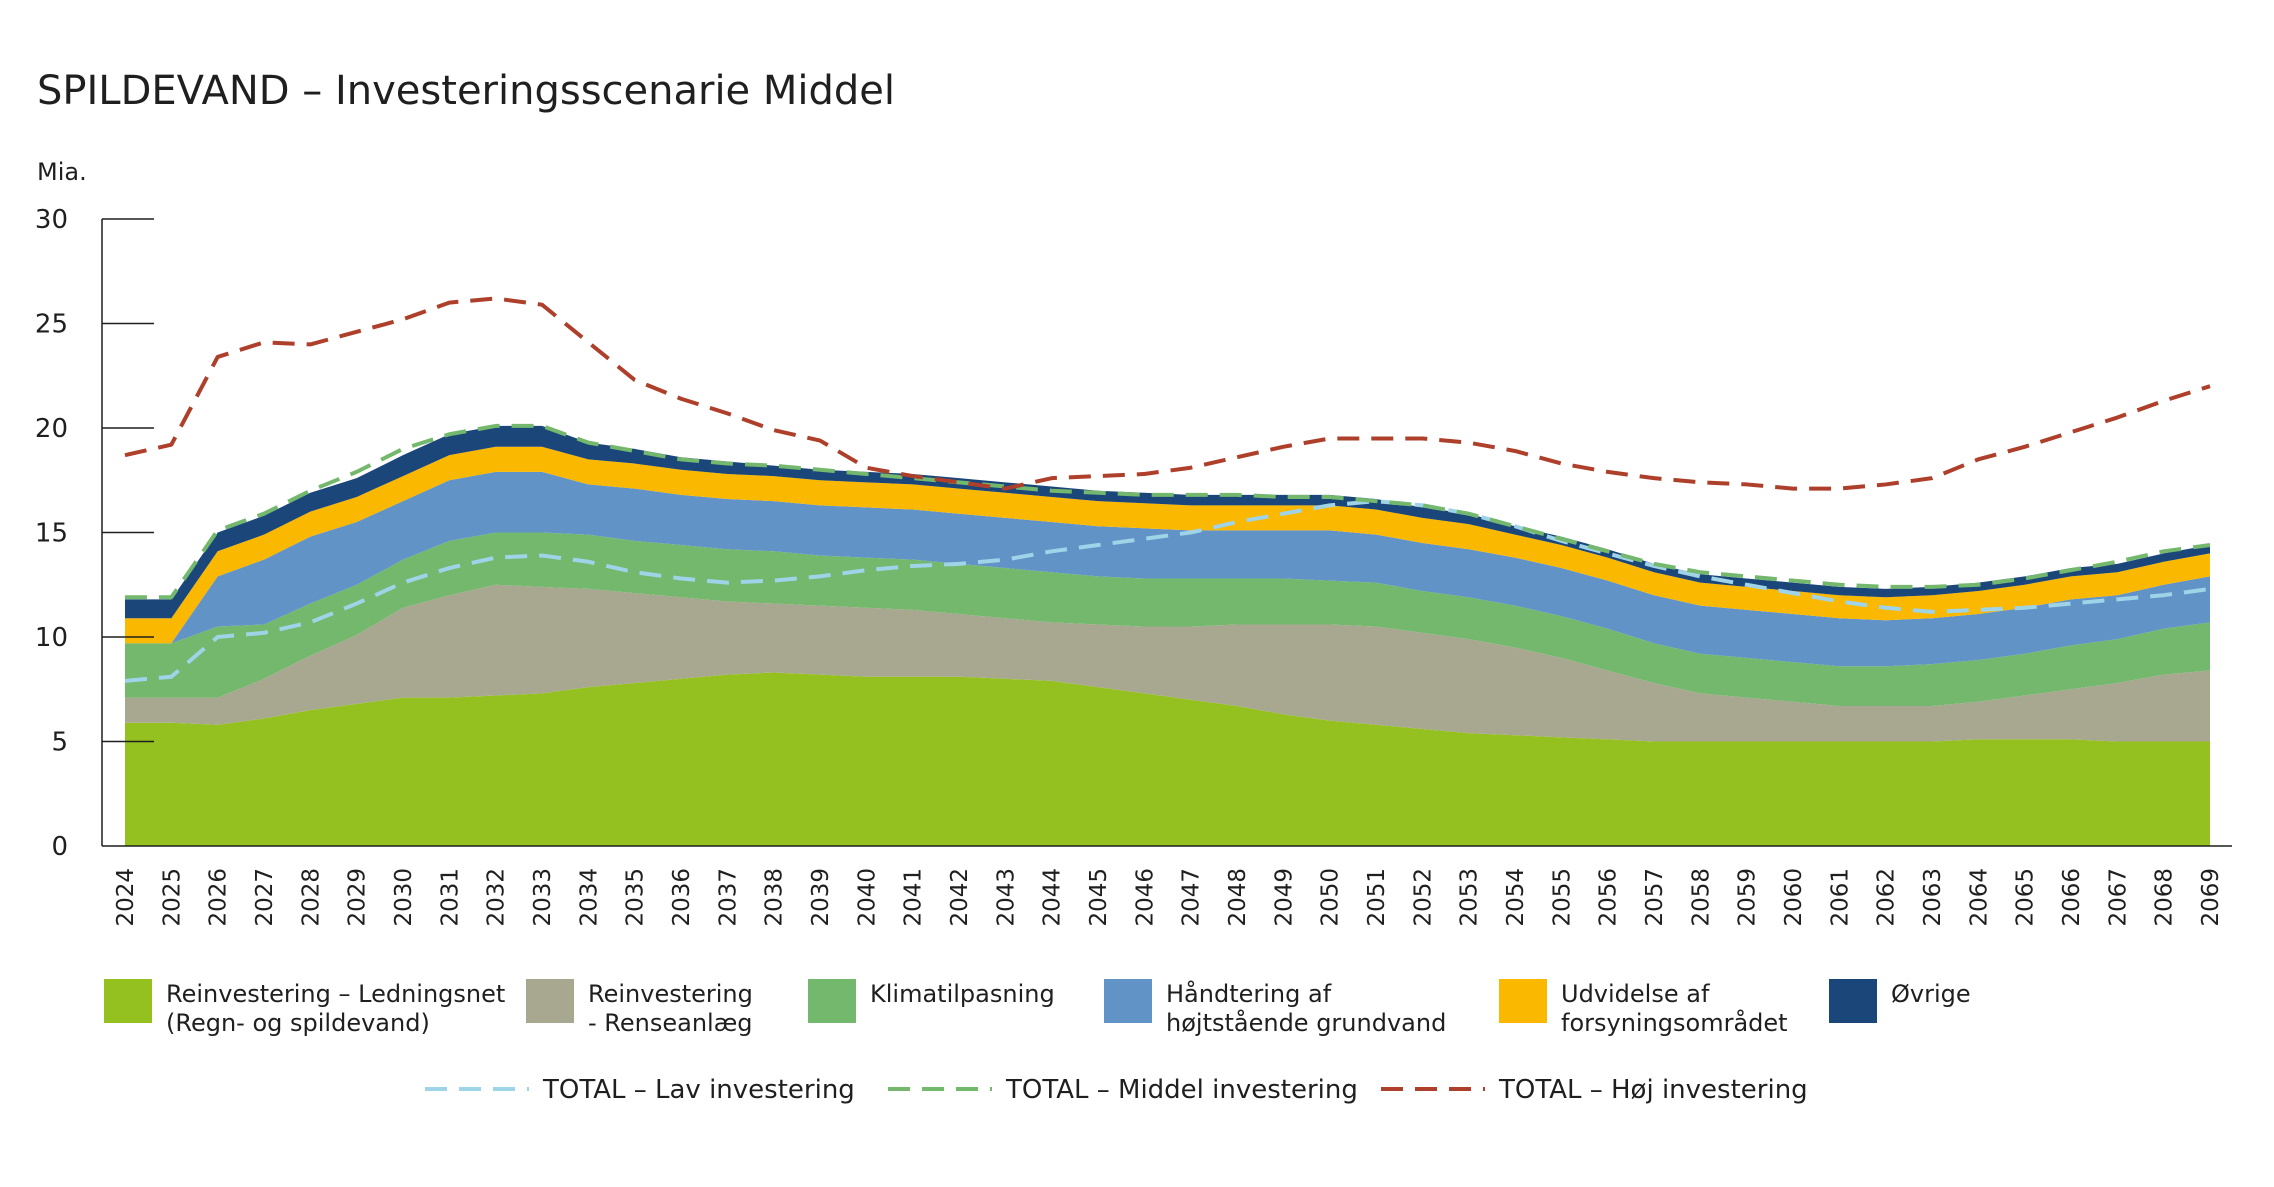 The height and width of the screenshot is (1187, 2274). I want to click on x-tick-label: 2040, so click(867, 897).